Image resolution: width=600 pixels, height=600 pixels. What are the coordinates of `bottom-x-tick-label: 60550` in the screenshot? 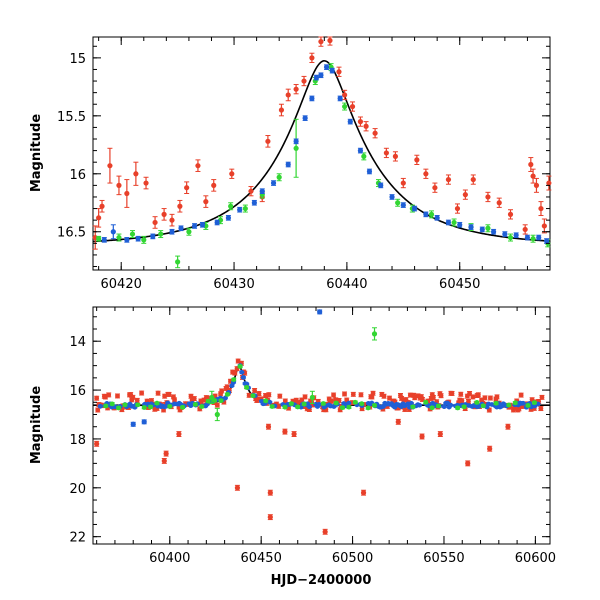 It's located at (443, 558).